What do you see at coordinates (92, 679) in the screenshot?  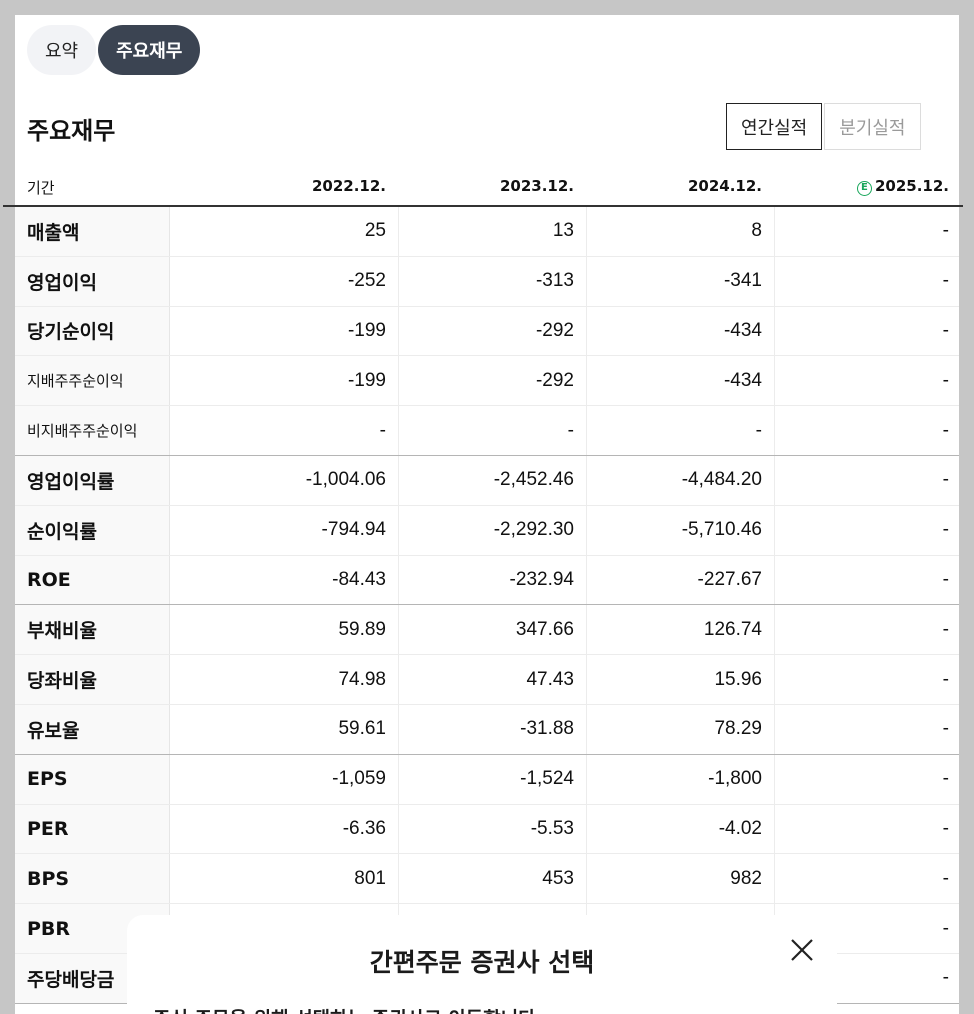 I see `row-label: 당좌비율` at bounding box center [92, 679].